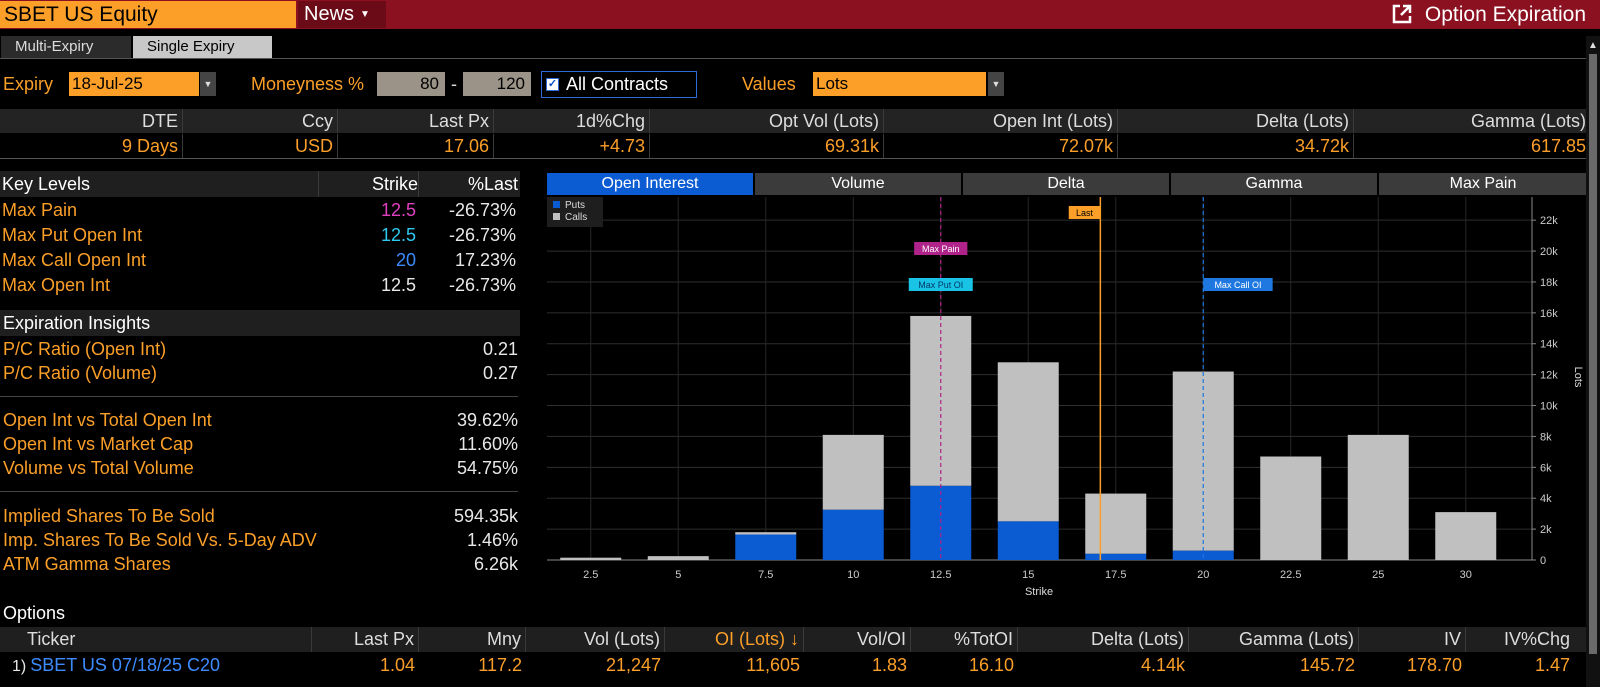 The width and height of the screenshot is (1600, 687). I want to click on y-tick-label: 18k, so click(1549, 283).